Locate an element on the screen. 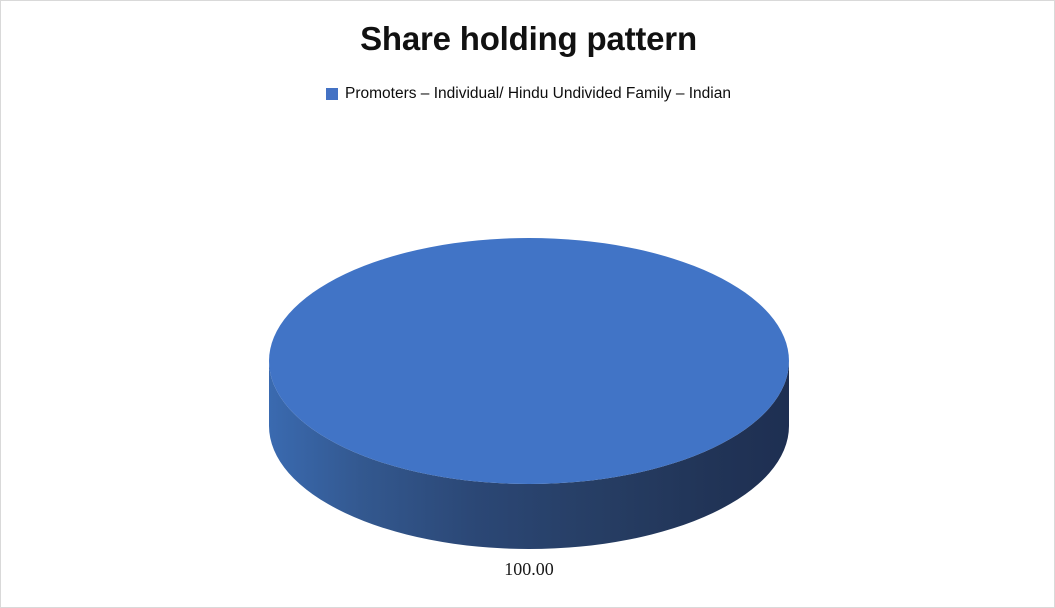 Image resolution: width=1055 pixels, height=608 pixels. chart-title: Share holding pattern is located at coordinates (528, 38).